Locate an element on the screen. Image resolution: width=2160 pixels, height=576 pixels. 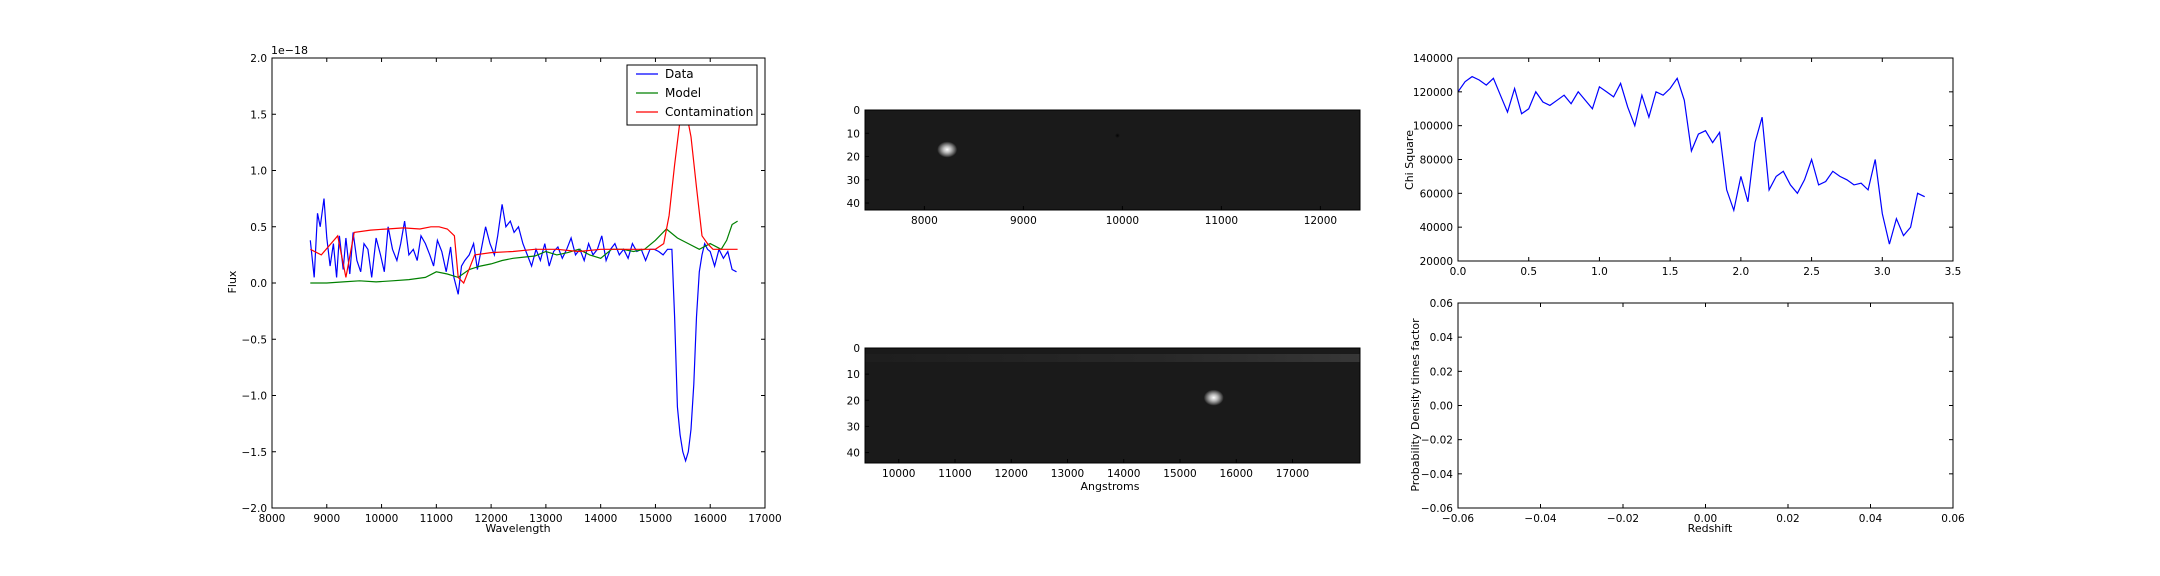
y-tick-label: 0.00 is located at coordinates (1441, 407).